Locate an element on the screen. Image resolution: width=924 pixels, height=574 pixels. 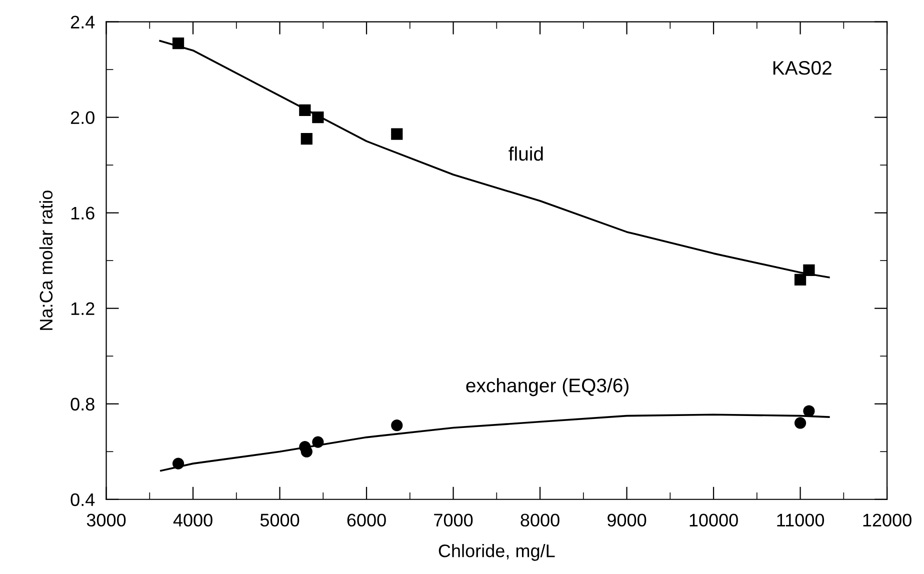
annotation: exchanger (EQ3/6) is located at coordinates (547, 387).